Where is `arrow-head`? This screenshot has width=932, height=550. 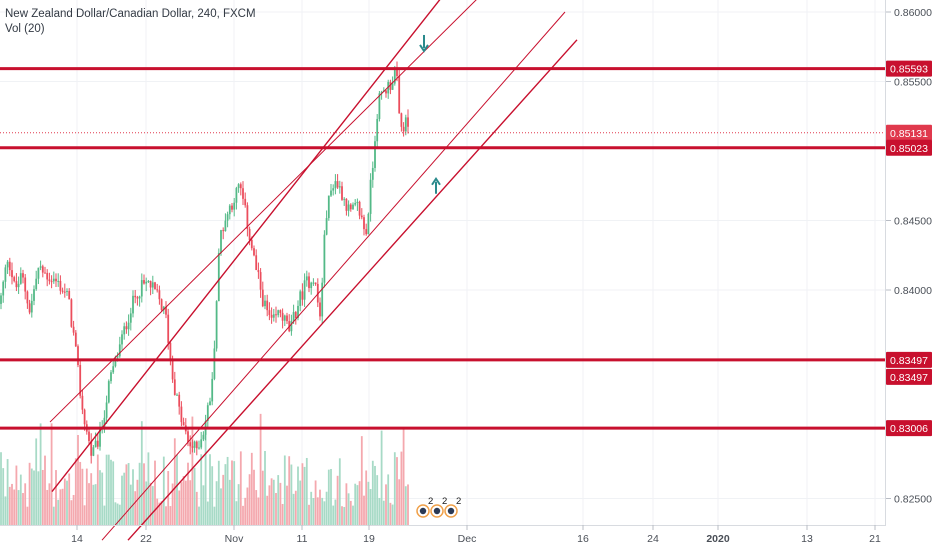 arrow-head is located at coordinates (436, 181).